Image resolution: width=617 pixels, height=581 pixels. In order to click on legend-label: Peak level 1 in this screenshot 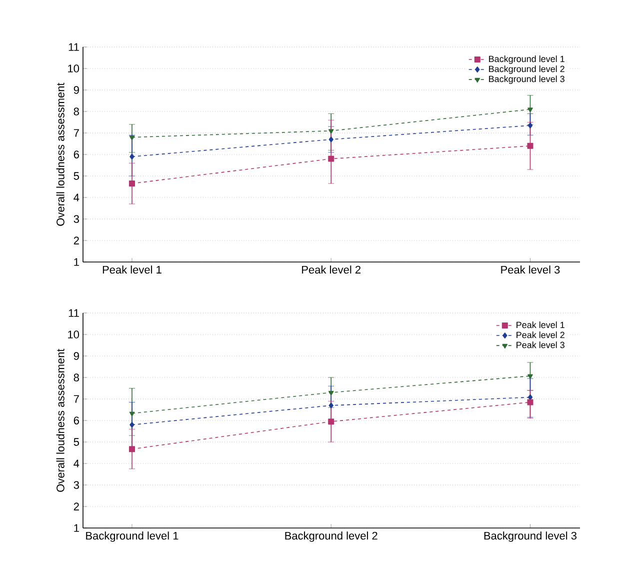, I will do `click(540, 324)`.